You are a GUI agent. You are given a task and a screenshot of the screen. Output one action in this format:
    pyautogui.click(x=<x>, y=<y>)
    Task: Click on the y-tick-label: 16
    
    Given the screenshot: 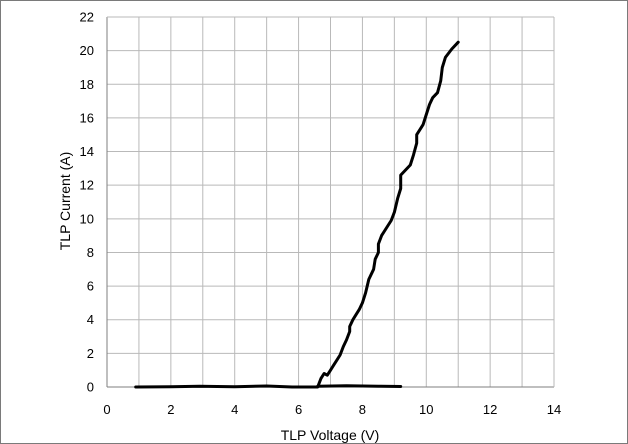 What is the action you would take?
    pyautogui.click(x=87, y=117)
    